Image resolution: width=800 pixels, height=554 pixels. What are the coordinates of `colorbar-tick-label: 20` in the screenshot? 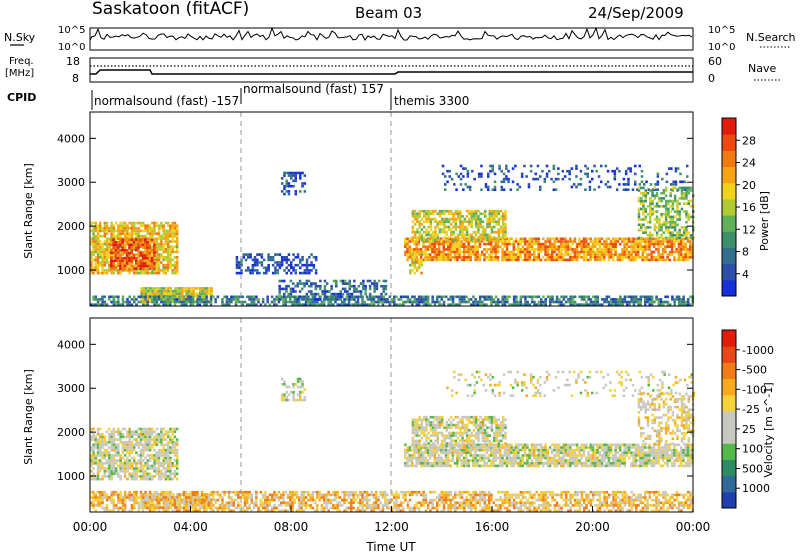 It's located at (749, 185).